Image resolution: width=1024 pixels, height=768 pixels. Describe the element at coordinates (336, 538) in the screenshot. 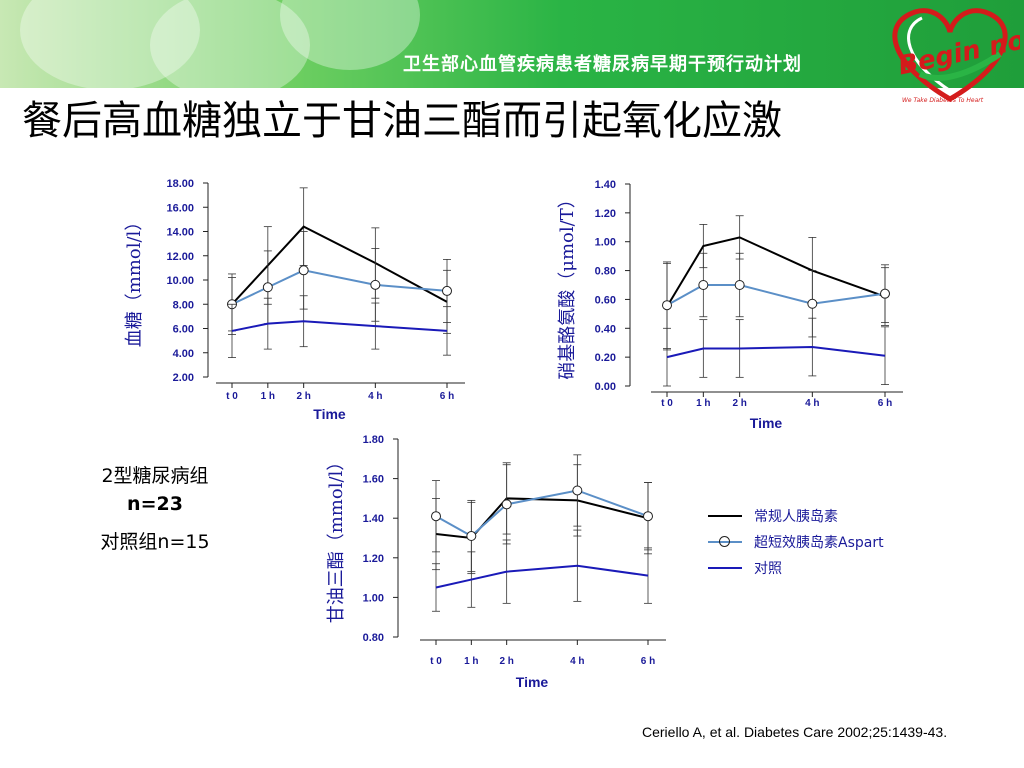

I see `y-axis-label: 甘油三酯（mmol/l）` at that location.